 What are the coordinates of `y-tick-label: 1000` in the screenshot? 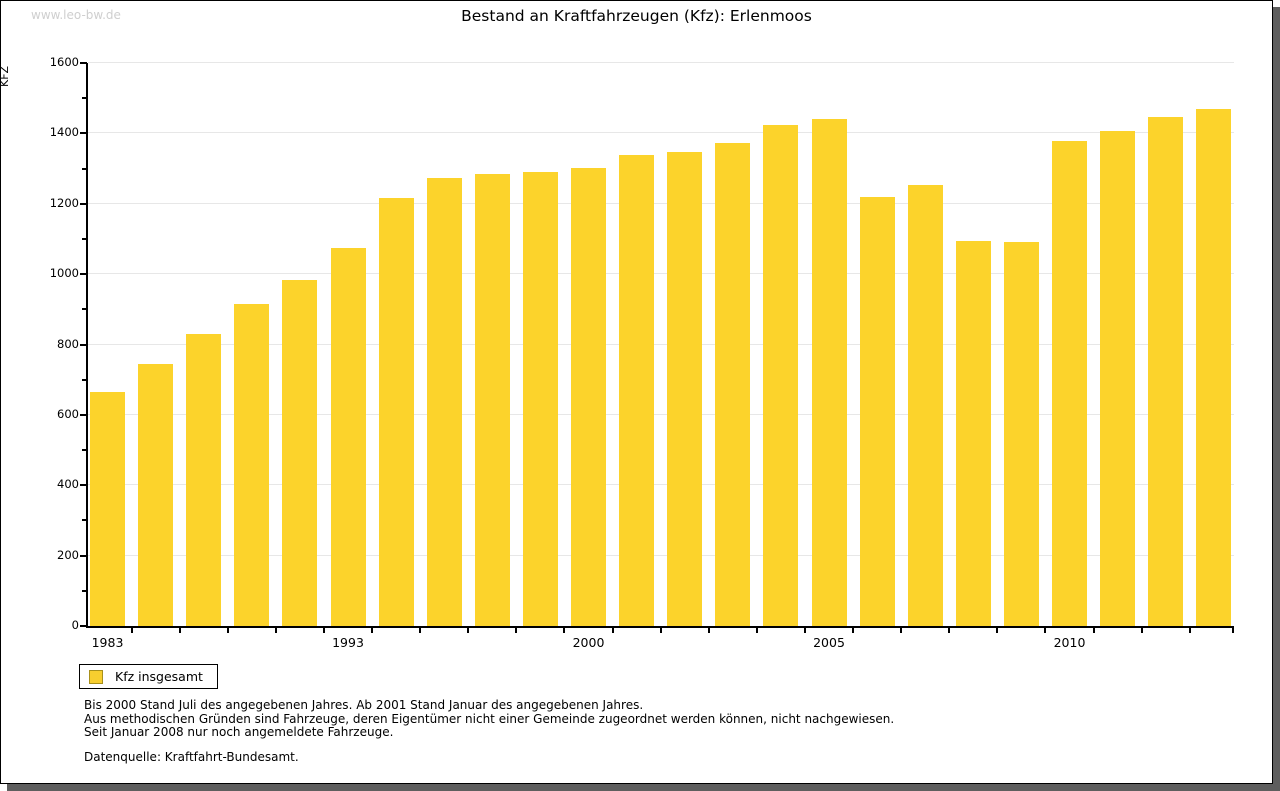 It's located at (64, 273).